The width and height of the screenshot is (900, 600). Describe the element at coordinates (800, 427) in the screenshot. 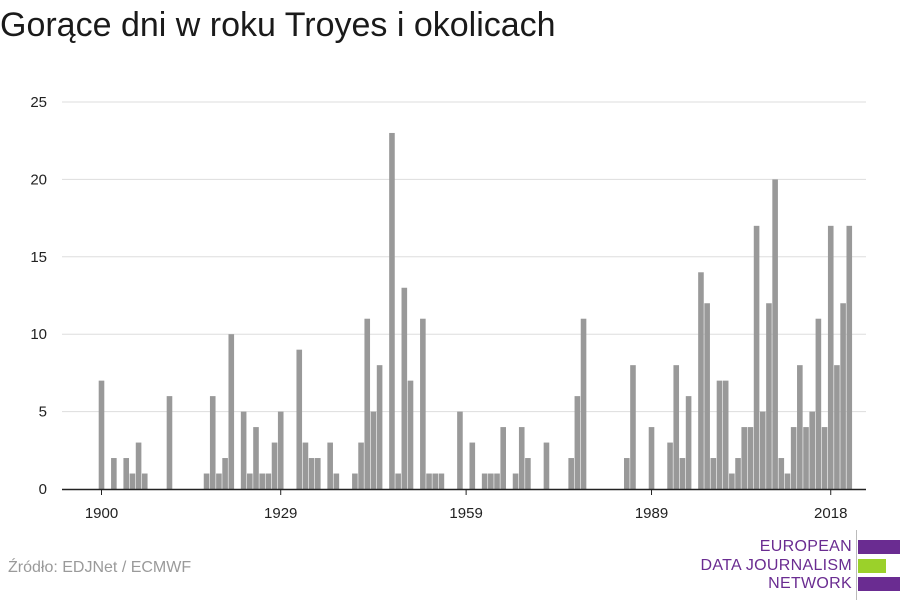

I see `bar-2013` at that location.